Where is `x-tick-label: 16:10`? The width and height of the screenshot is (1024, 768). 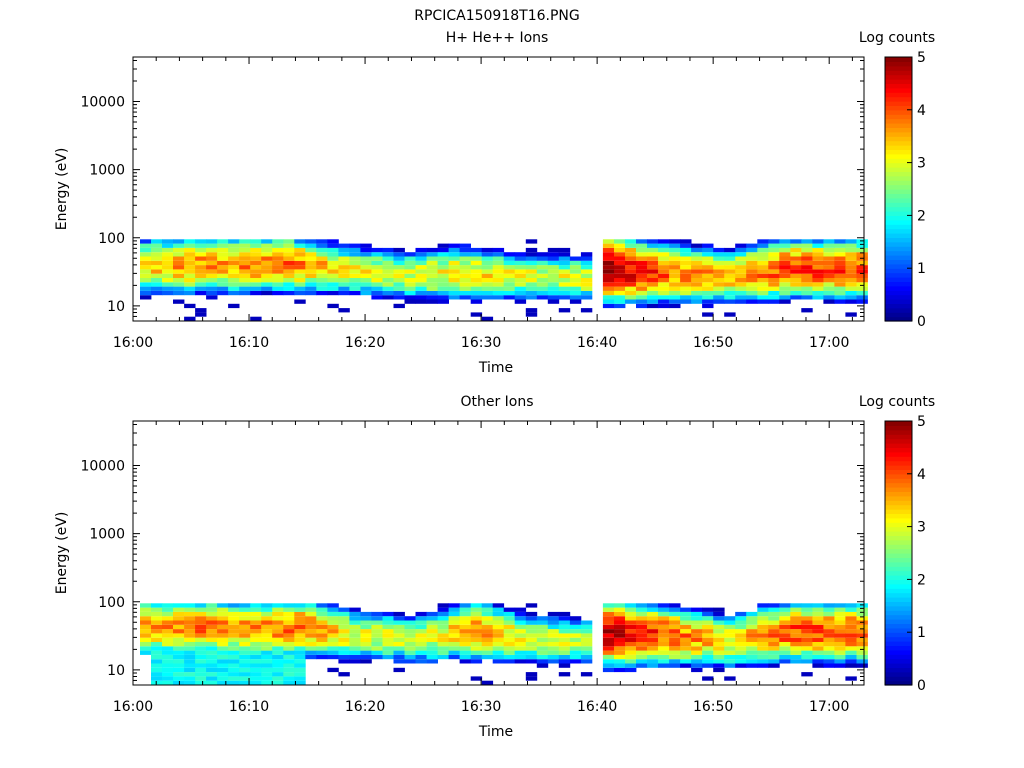
x-tick-label: 16:10 is located at coordinates (249, 343).